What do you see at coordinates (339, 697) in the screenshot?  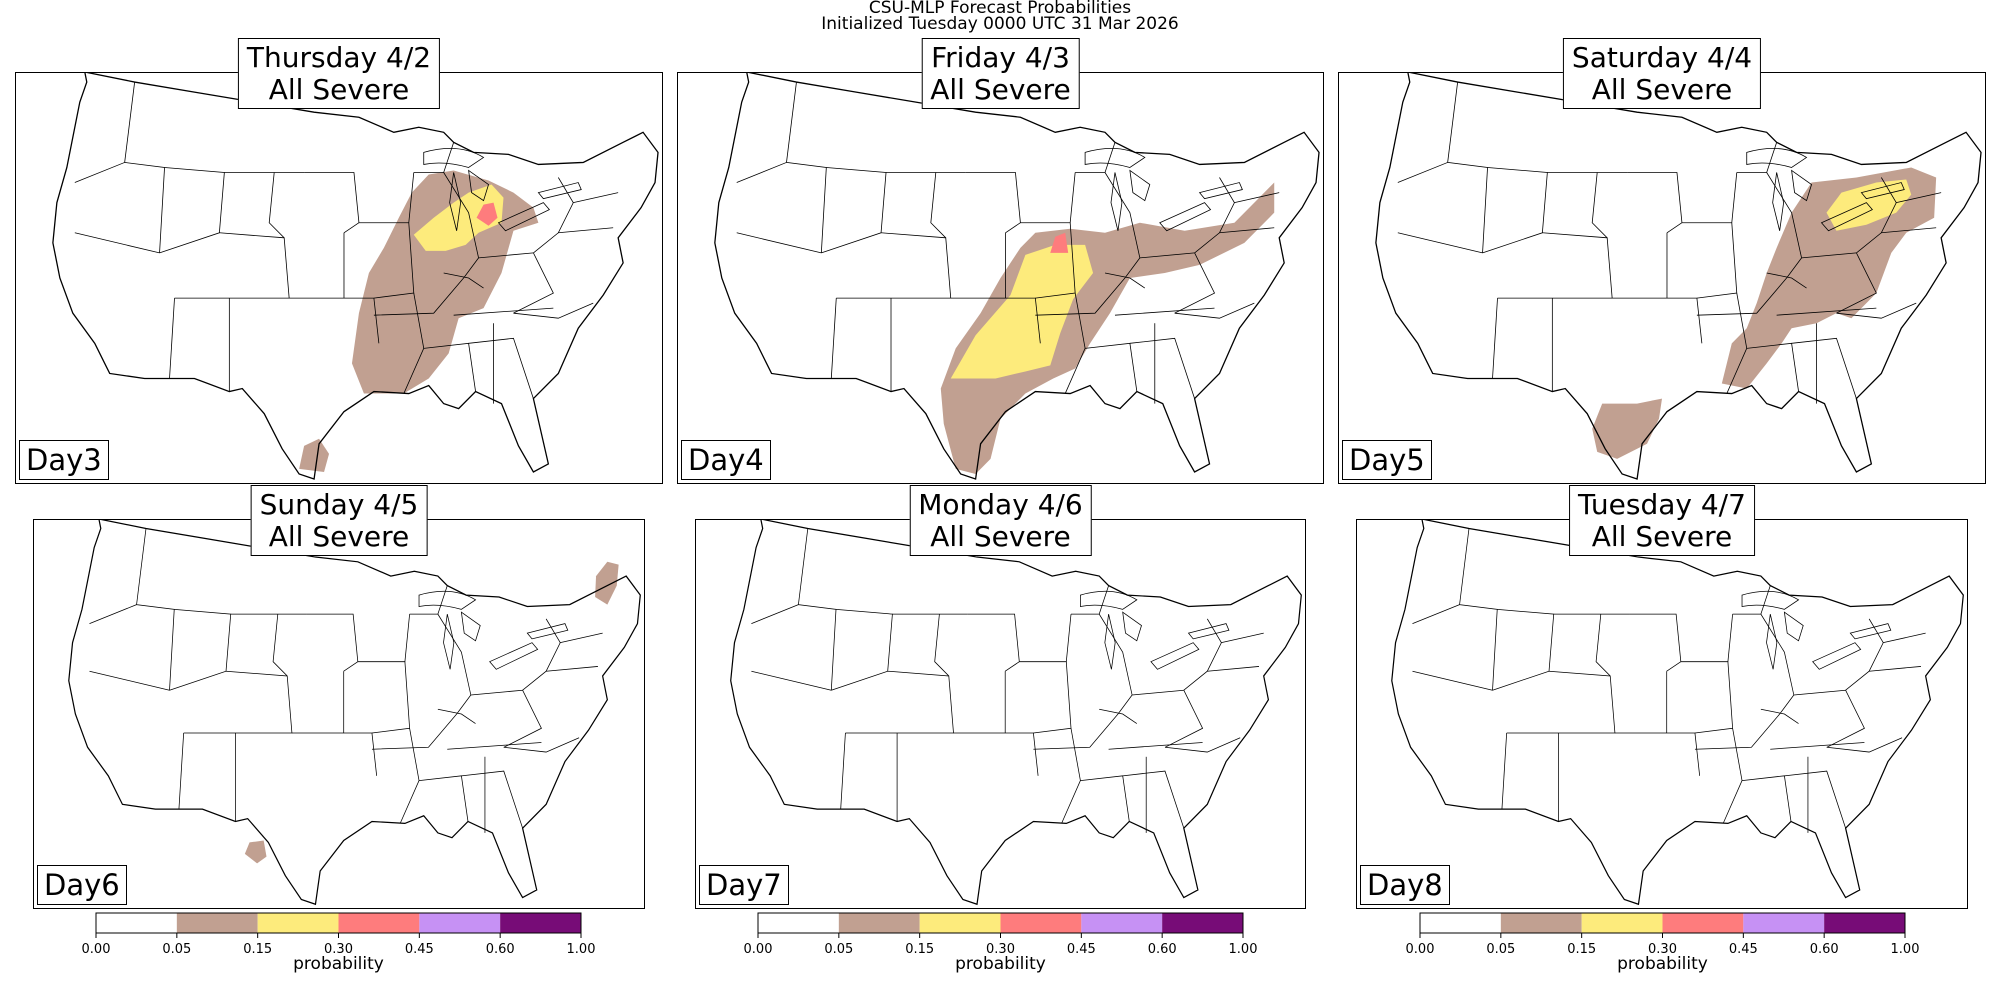 I see `map-panel-day6: Sunday 4/5 All Severe Day6` at bounding box center [339, 697].